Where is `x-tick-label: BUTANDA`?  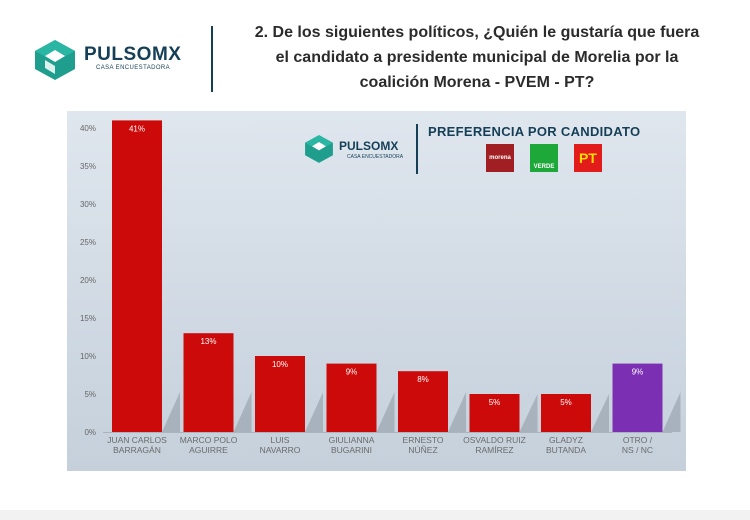 x-tick-label: BUTANDA is located at coordinates (566, 450).